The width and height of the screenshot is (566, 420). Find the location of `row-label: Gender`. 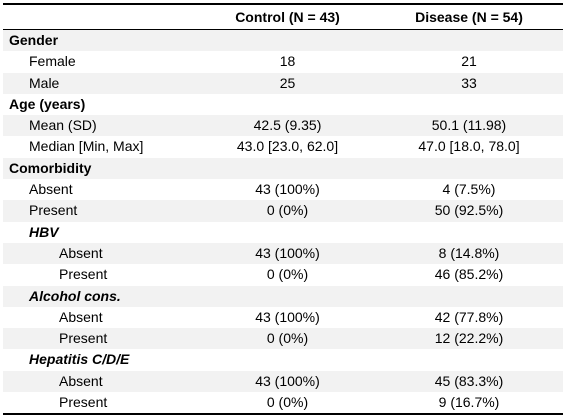

row-label: Gender is located at coordinates (101, 40).